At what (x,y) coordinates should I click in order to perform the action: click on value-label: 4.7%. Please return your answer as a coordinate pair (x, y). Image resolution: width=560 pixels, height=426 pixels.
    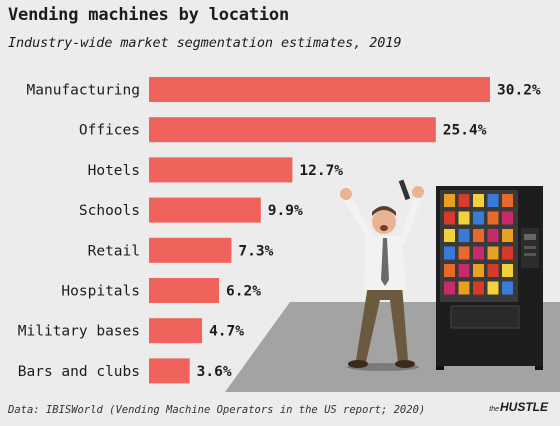
    Looking at the image, I should click on (226, 332).